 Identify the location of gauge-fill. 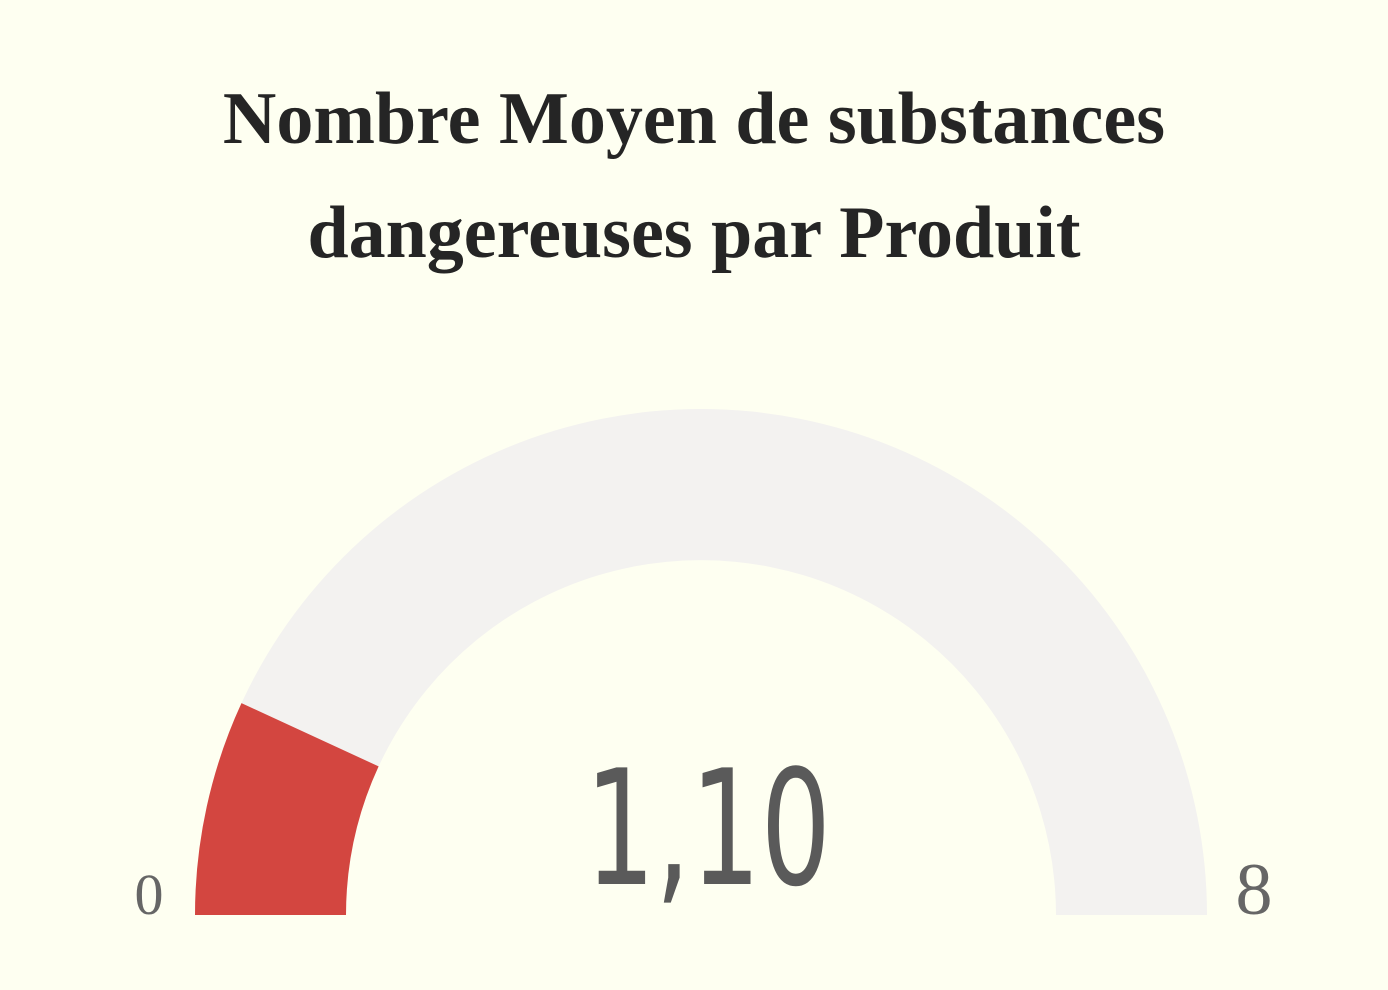
(287, 809).